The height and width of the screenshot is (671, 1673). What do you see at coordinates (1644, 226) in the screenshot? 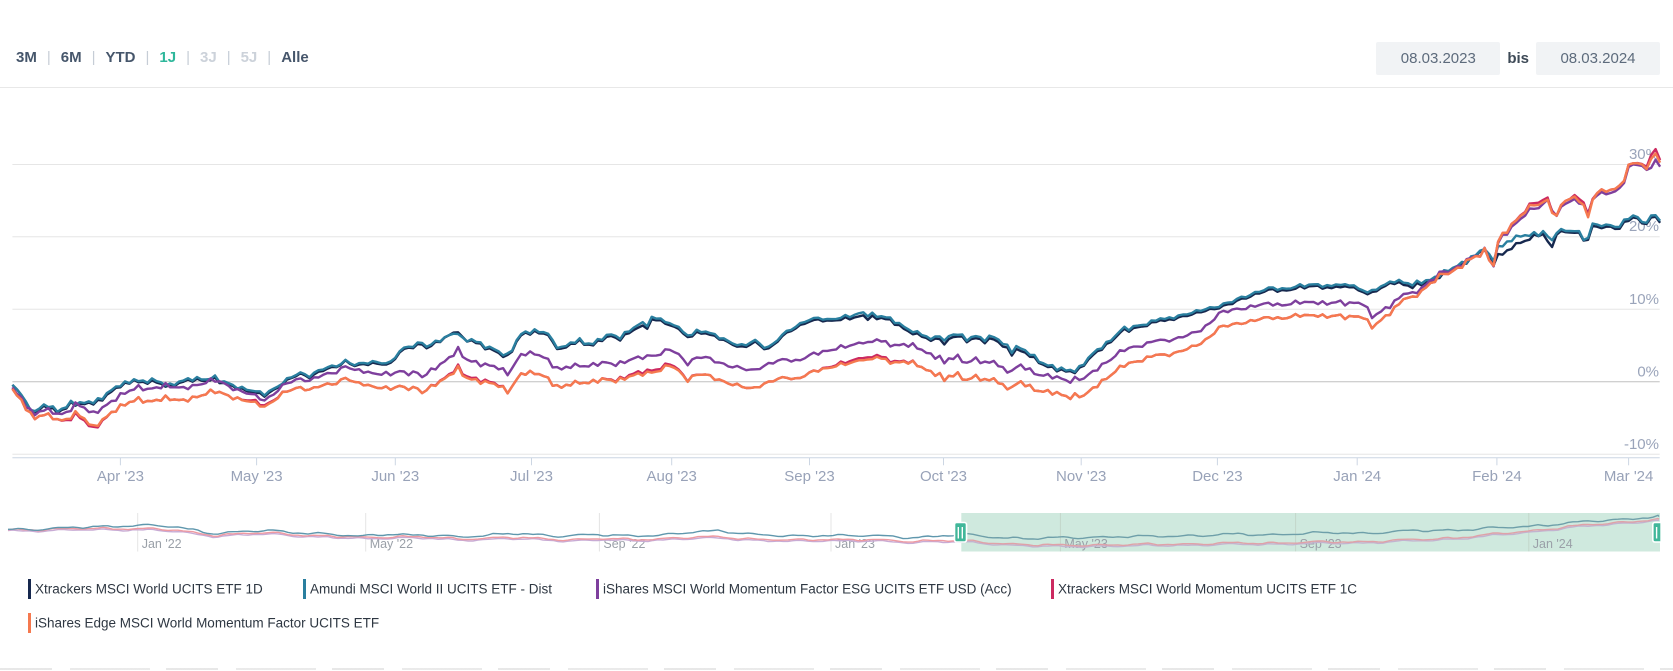
I see `svg-text: 20%` at bounding box center [1644, 226].